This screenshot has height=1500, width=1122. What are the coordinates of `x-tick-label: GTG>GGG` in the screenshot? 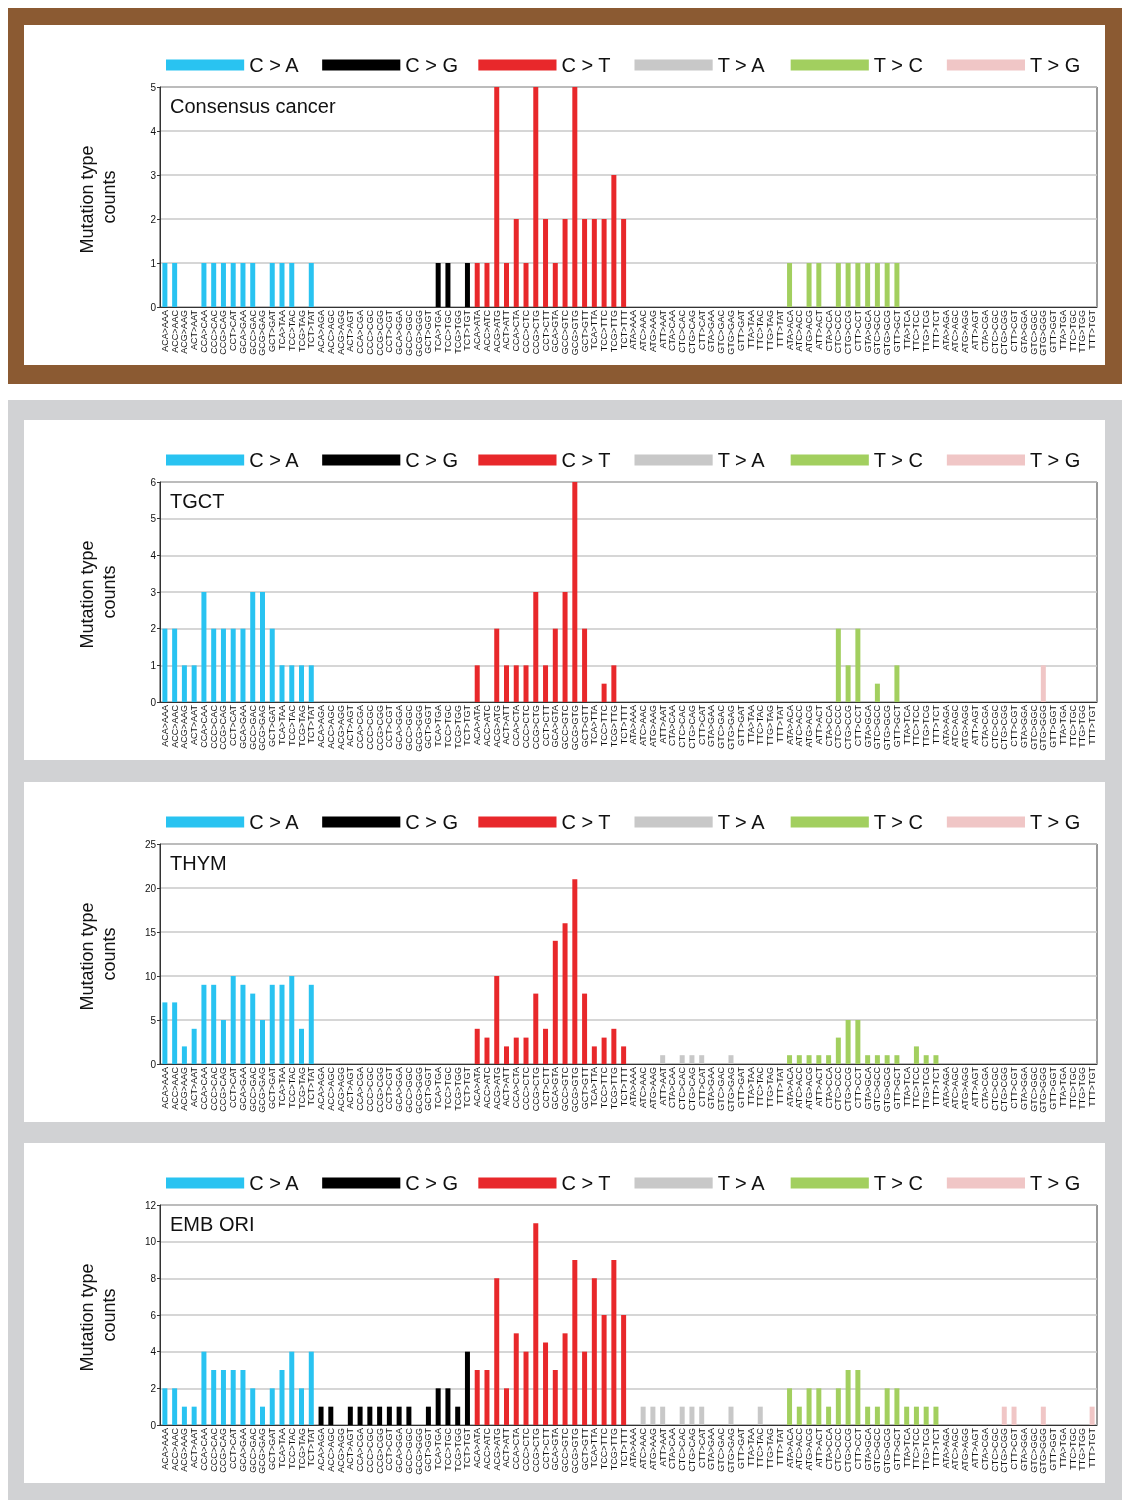 It's located at (1043, 1089).